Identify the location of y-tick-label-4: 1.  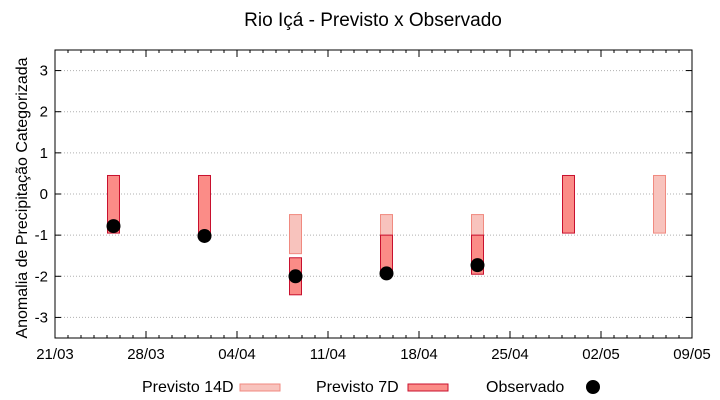
(44, 153).